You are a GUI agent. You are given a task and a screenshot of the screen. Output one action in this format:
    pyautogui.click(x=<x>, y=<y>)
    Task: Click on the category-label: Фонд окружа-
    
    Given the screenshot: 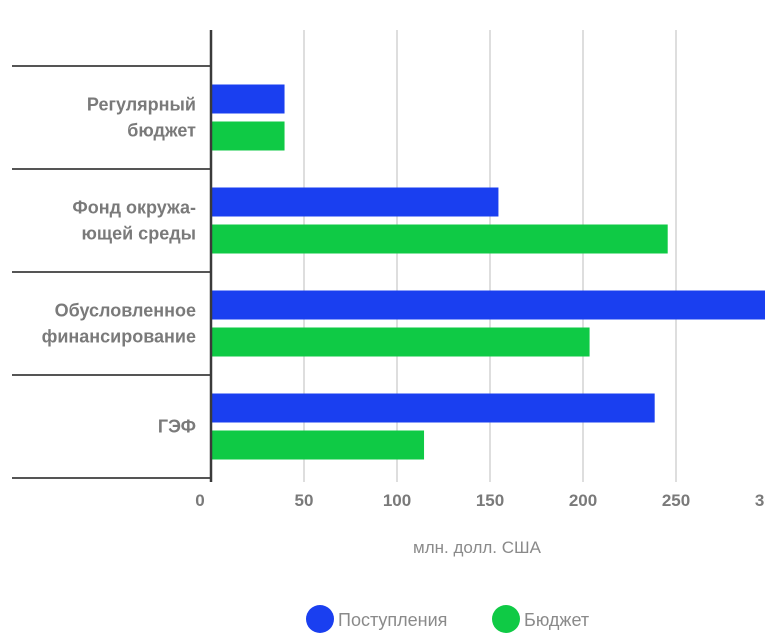 What is the action you would take?
    pyautogui.click(x=134, y=208)
    